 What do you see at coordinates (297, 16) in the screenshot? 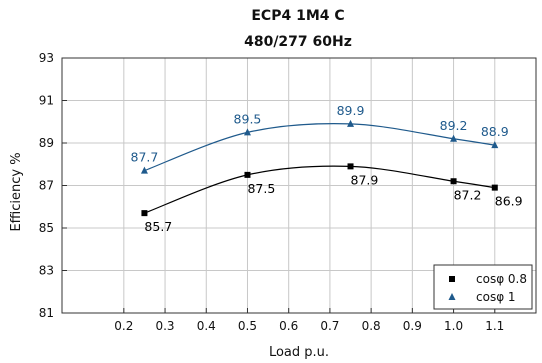
I see `chart-title: ECP4 1M4 C` at bounding box center [297, 16].